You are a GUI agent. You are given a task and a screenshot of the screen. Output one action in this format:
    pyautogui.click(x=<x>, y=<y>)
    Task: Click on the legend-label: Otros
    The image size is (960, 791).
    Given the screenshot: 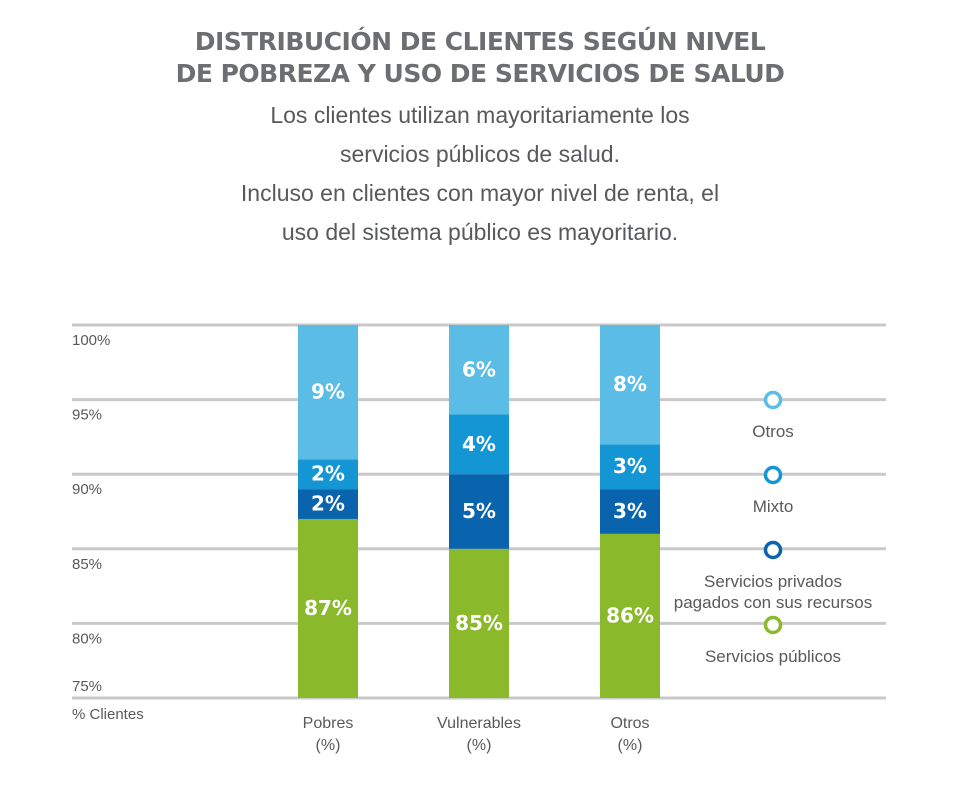 What is the action you would take?
    pyautogui.click(x=773, y=431)
    